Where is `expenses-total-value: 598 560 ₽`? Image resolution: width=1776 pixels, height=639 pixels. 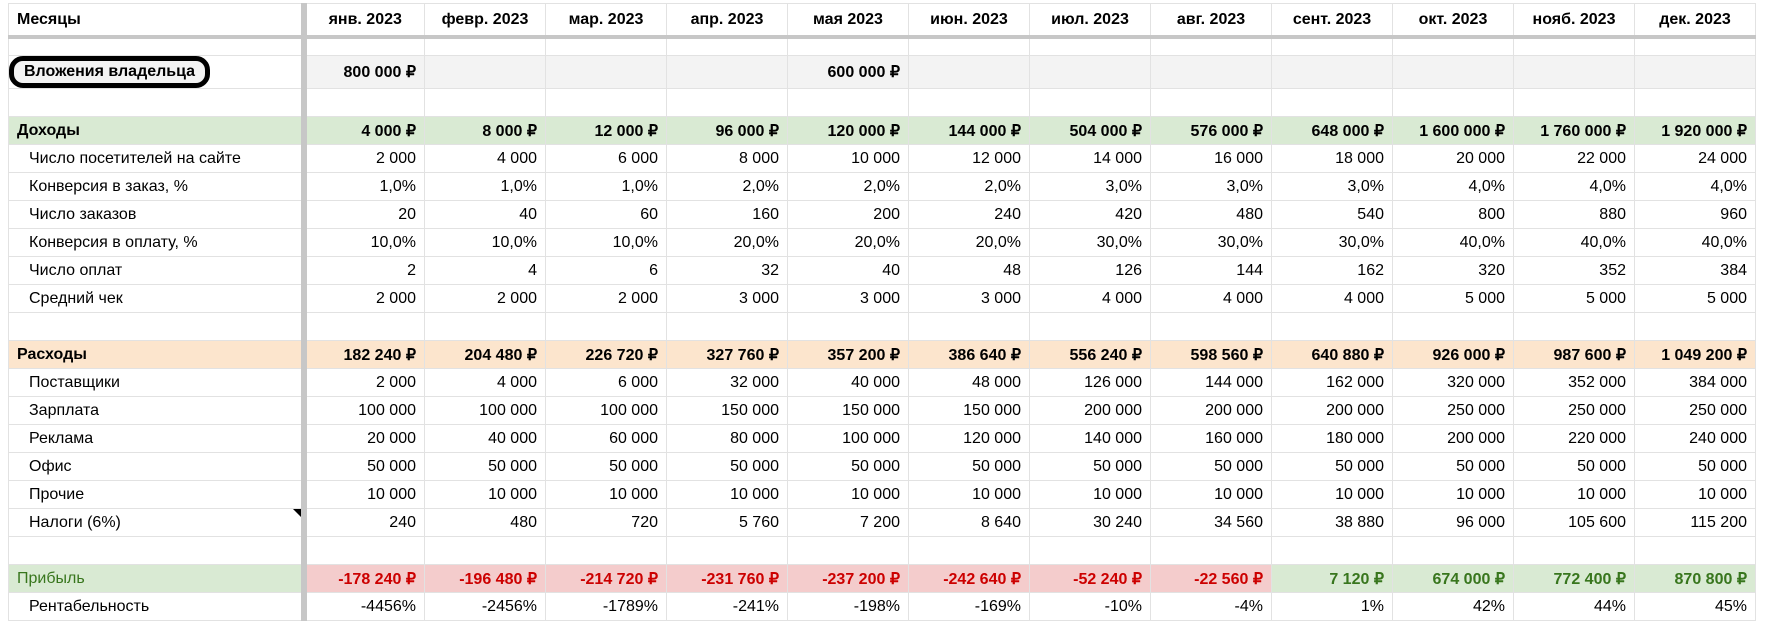
expenses-total-value: 598 560 ₽ is located at coordinates (1211, 354).